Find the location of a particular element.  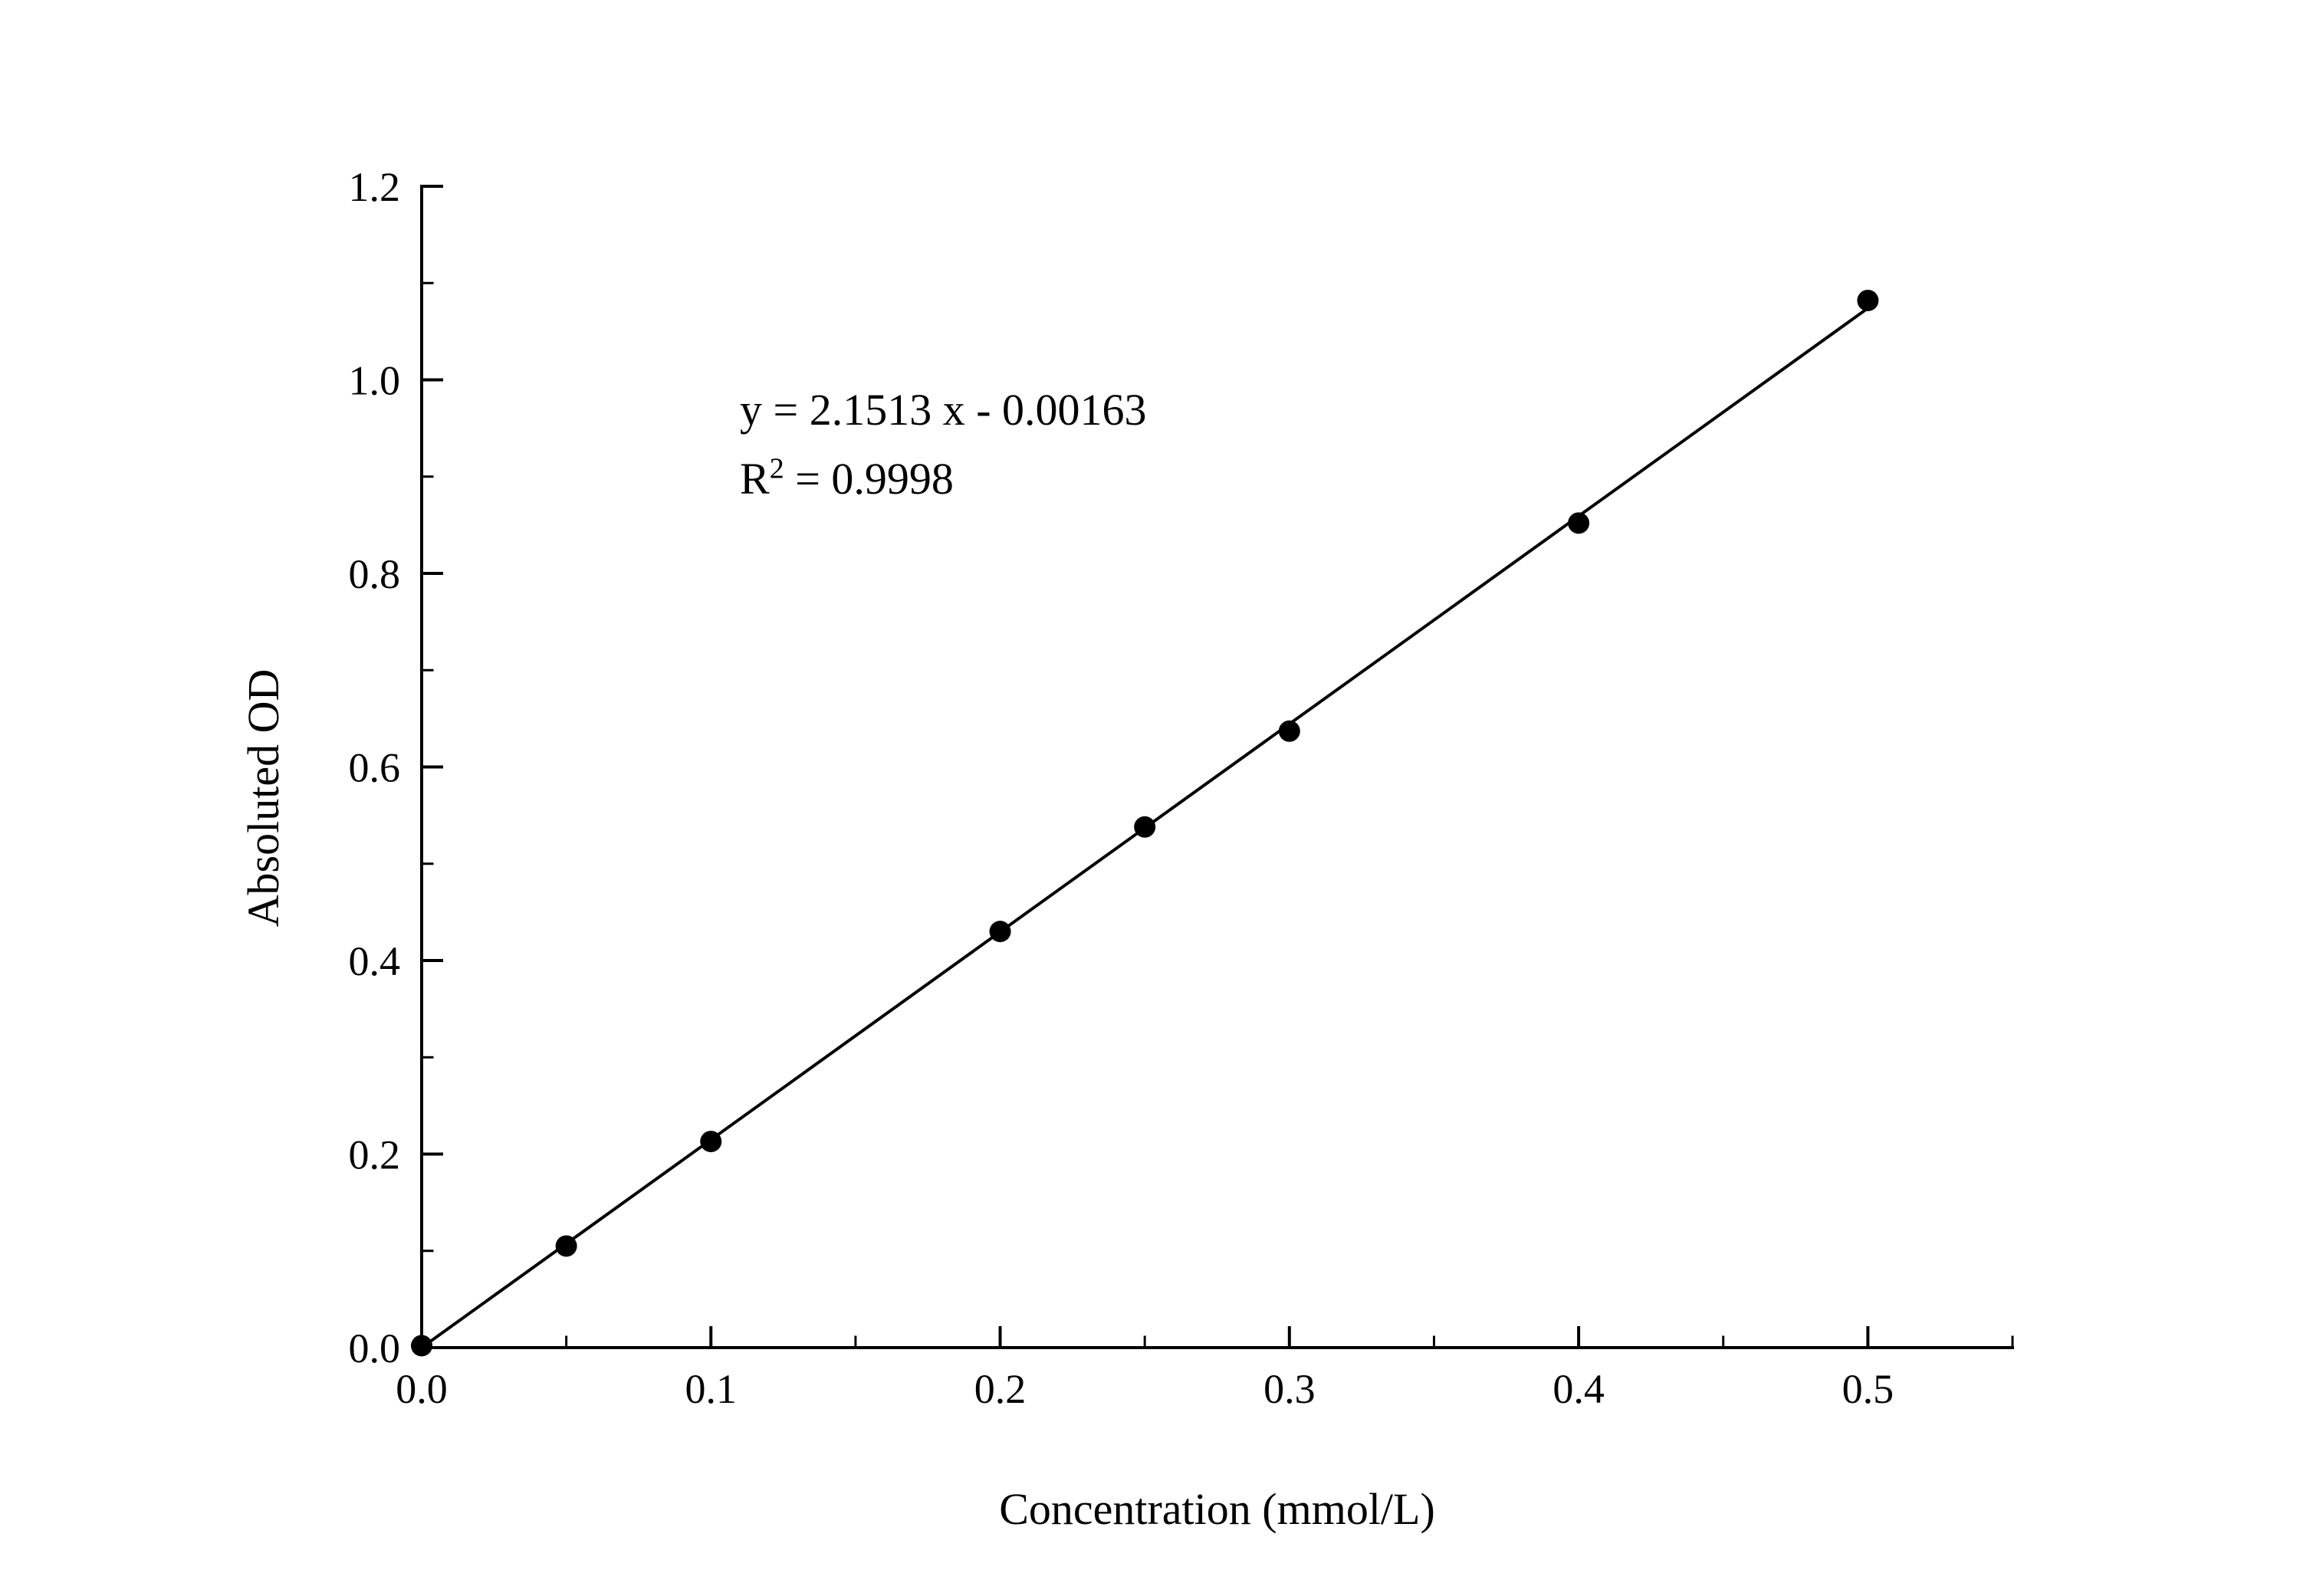

y-axis-title: Absoluted OD is located at coordinates (263, 798).